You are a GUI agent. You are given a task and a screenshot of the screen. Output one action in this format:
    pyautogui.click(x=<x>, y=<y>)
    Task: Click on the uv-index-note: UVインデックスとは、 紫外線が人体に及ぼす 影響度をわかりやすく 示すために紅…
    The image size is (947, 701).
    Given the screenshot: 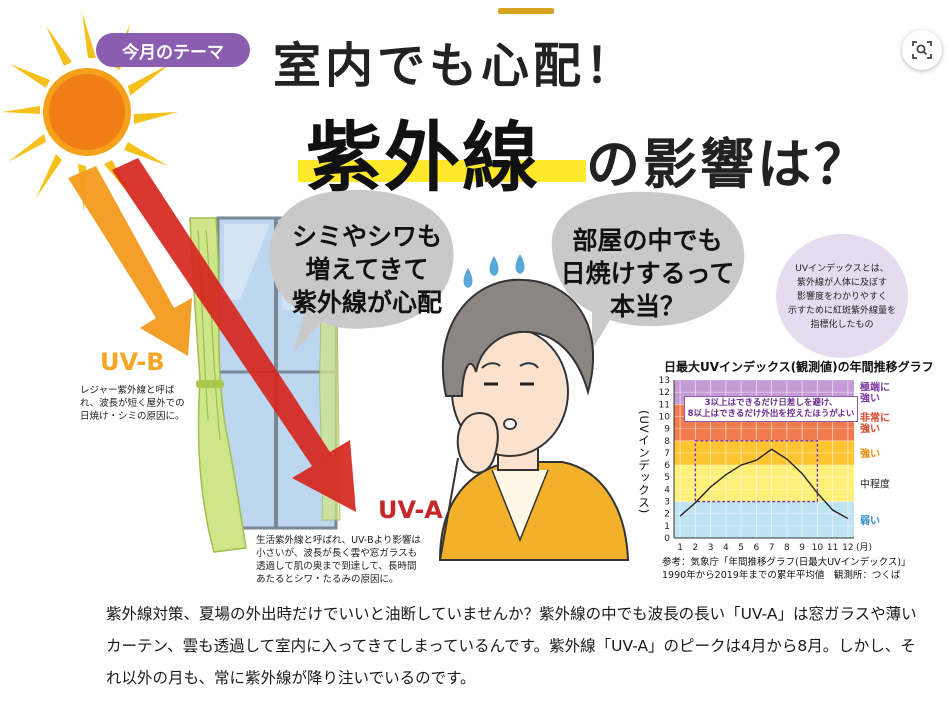 What is the action you would take?
    pyautogui.click(x=842, y=297)
    